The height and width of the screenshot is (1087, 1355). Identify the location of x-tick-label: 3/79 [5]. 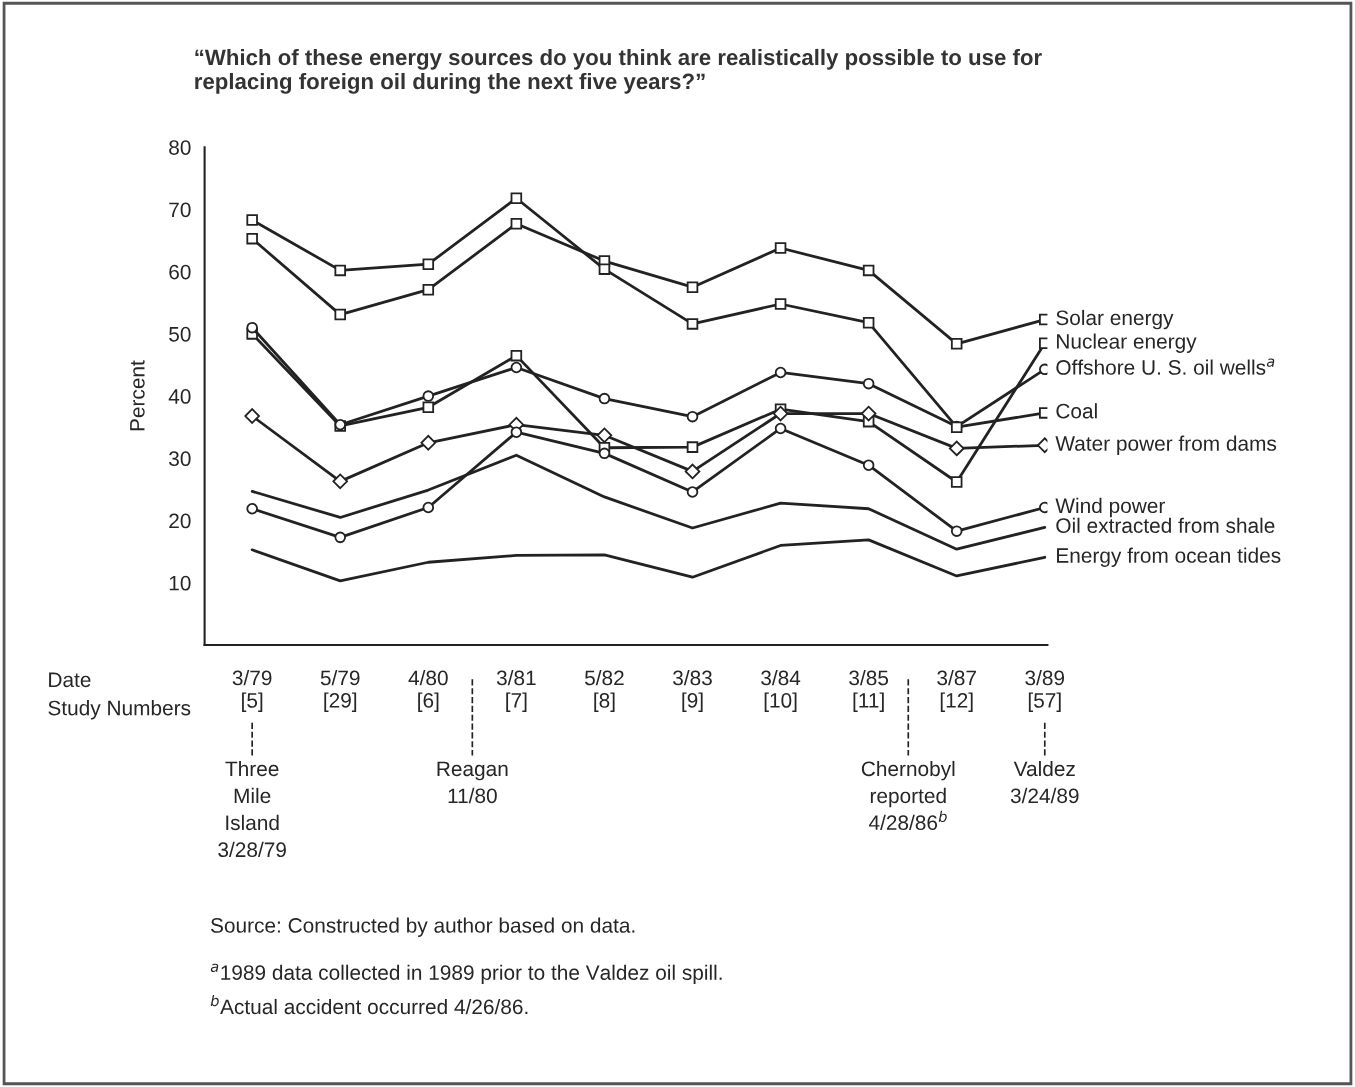
(252, 691).